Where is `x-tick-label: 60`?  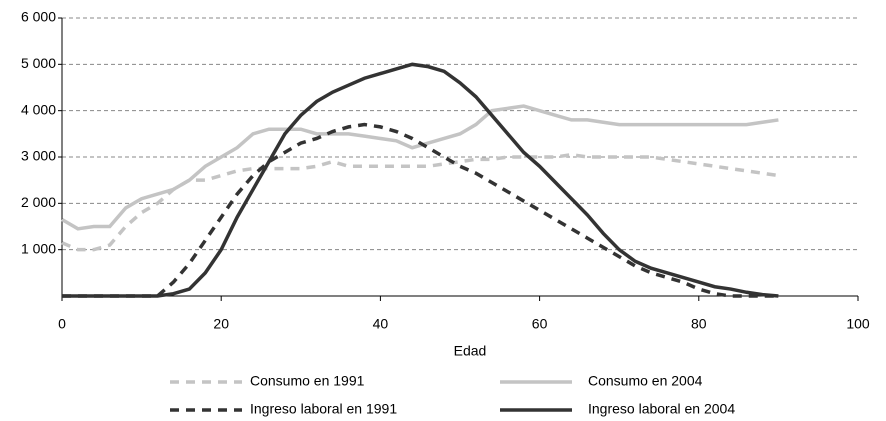 x-tick-label: 60 is located at coordinates (540, 324).